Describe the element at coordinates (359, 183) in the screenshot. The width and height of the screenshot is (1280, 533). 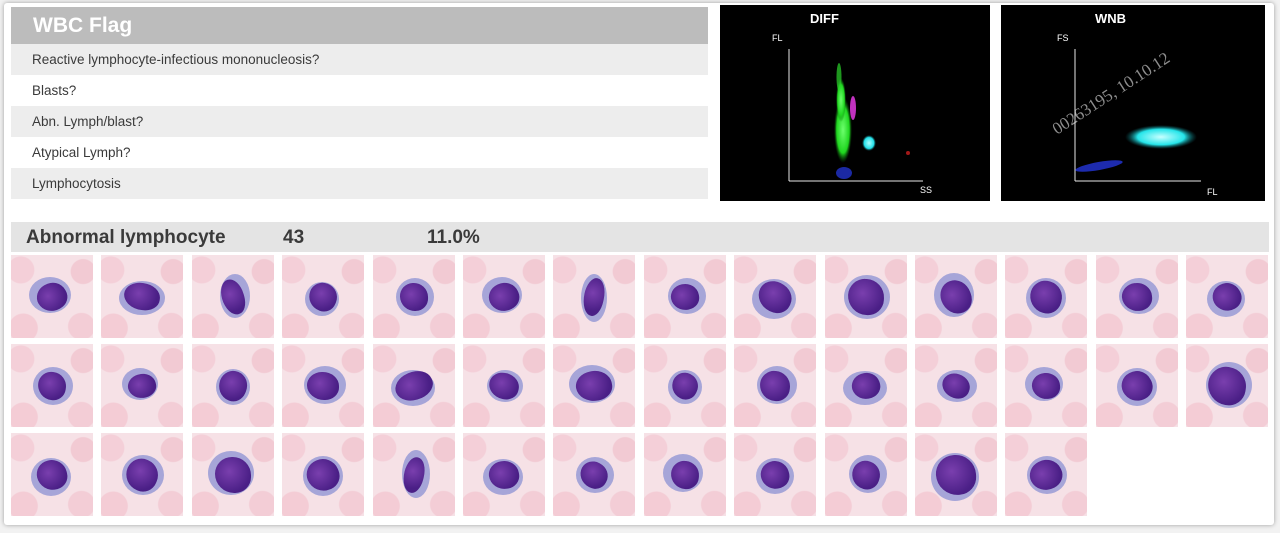
I see `flag-item: Lymphocytosis` at that location.